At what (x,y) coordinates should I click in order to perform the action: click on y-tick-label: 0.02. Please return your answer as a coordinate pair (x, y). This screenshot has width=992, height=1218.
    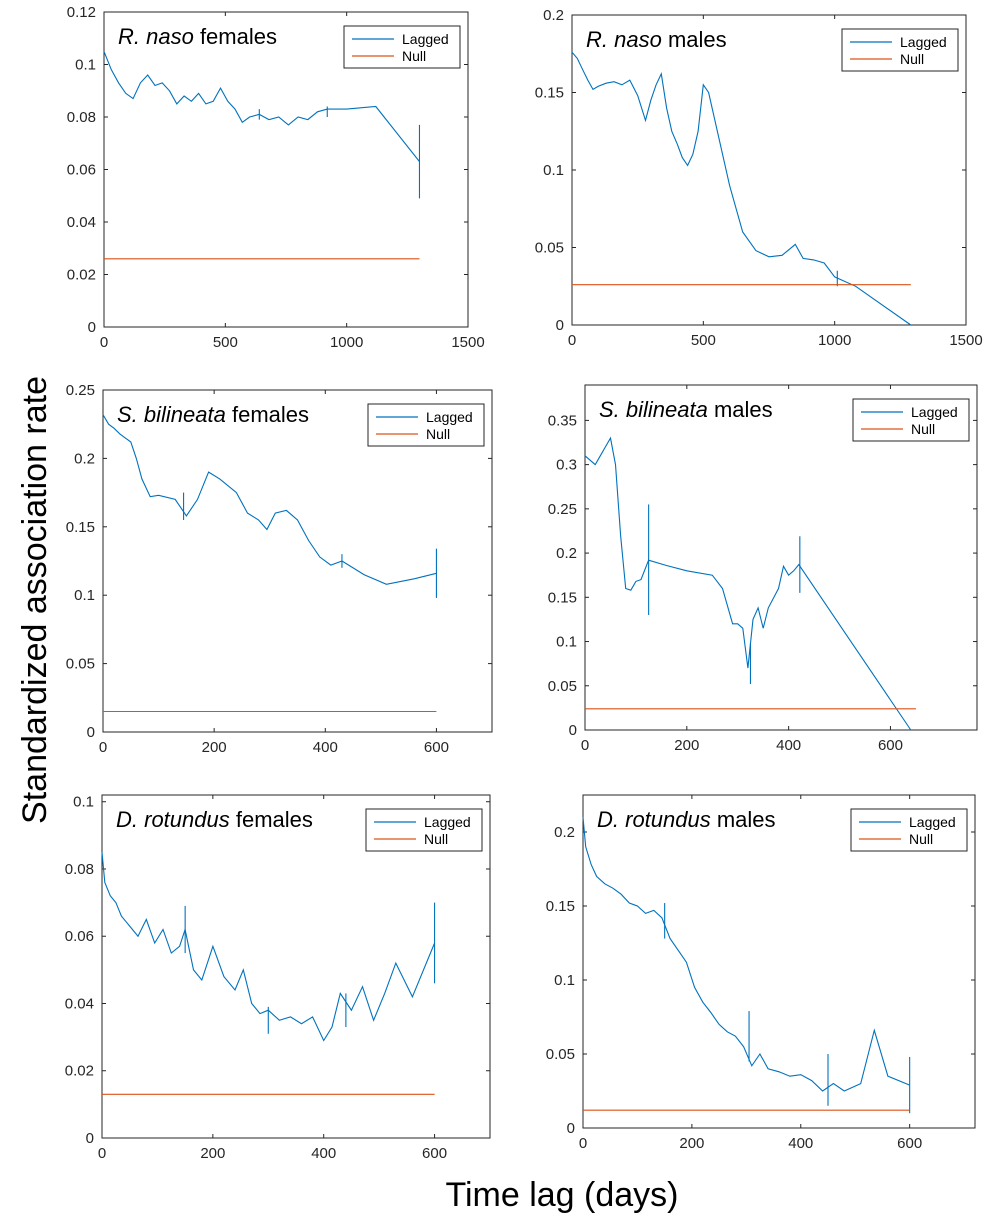
    Looking at the image, I should click on (79, 1071).